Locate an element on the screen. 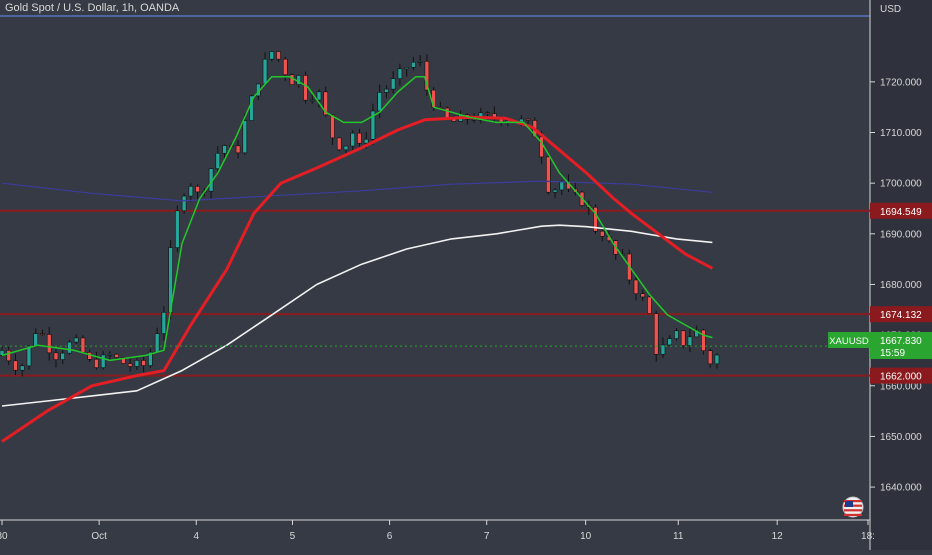  x-tick-label-7: 11 is located at coordinates (678, 536).